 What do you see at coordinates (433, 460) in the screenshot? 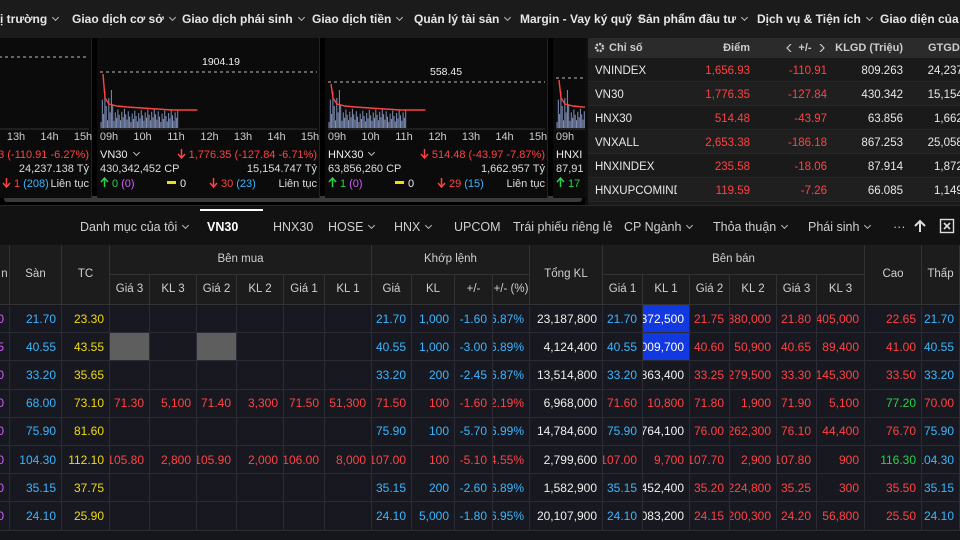
I see `price-cell: 100` at bounding box center [433, 460].